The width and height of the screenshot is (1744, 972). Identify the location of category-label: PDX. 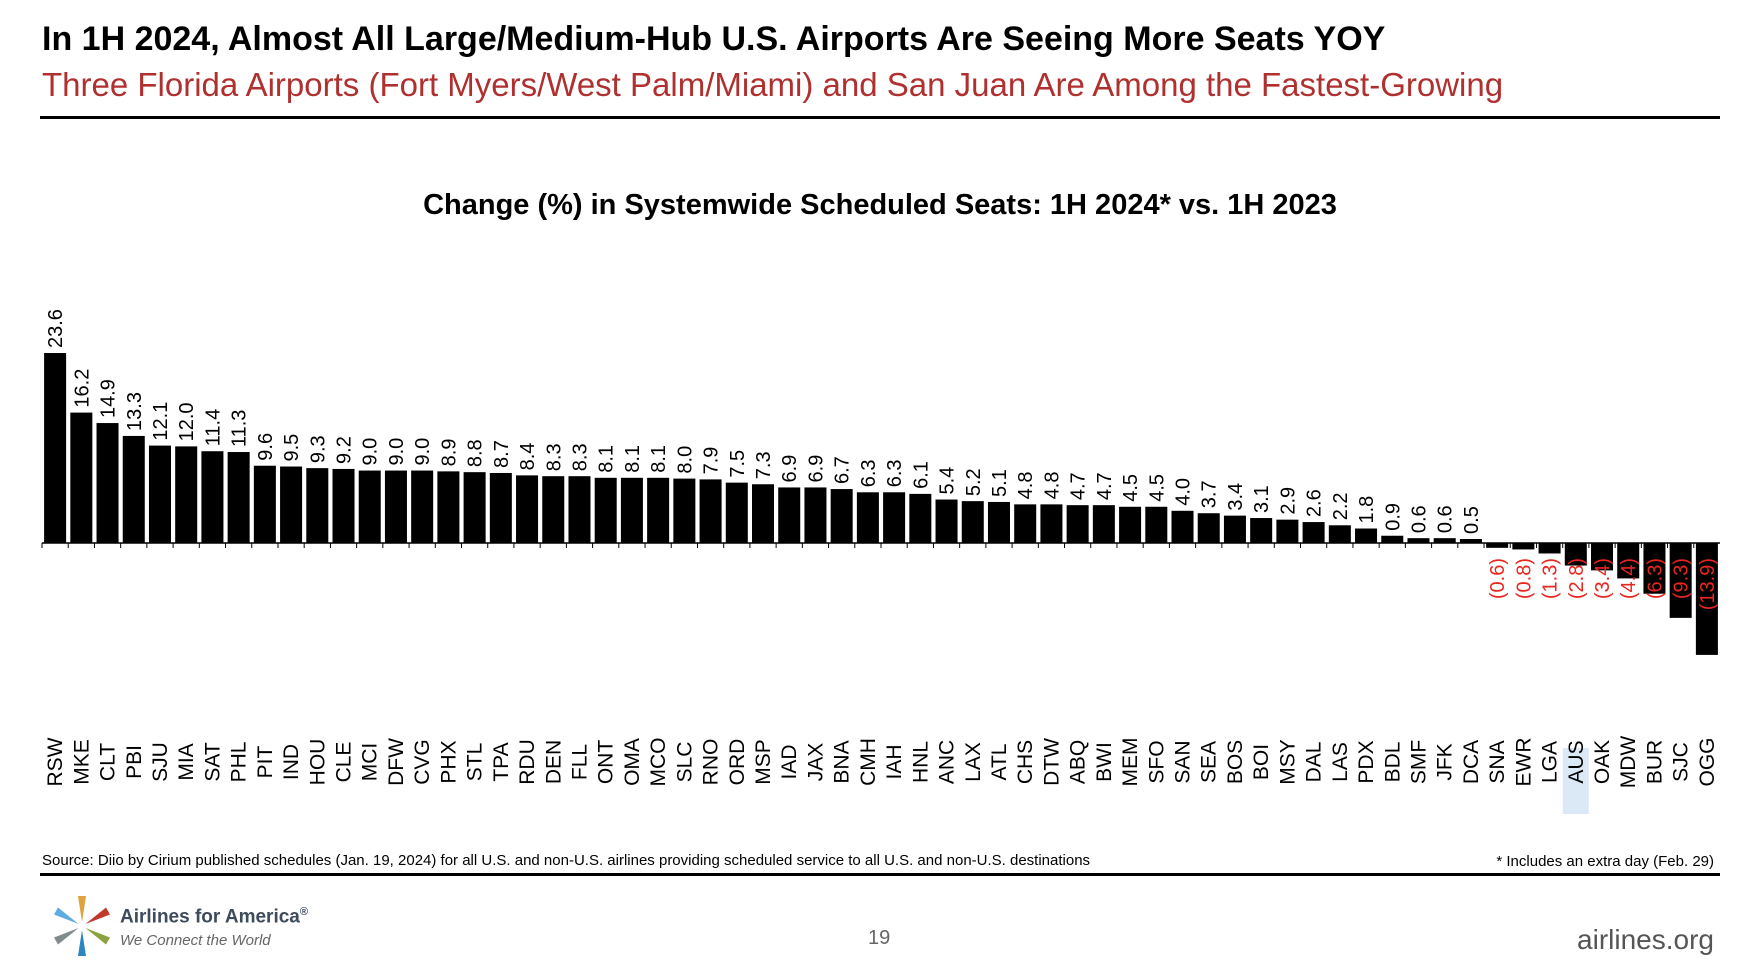
(1366, 761).